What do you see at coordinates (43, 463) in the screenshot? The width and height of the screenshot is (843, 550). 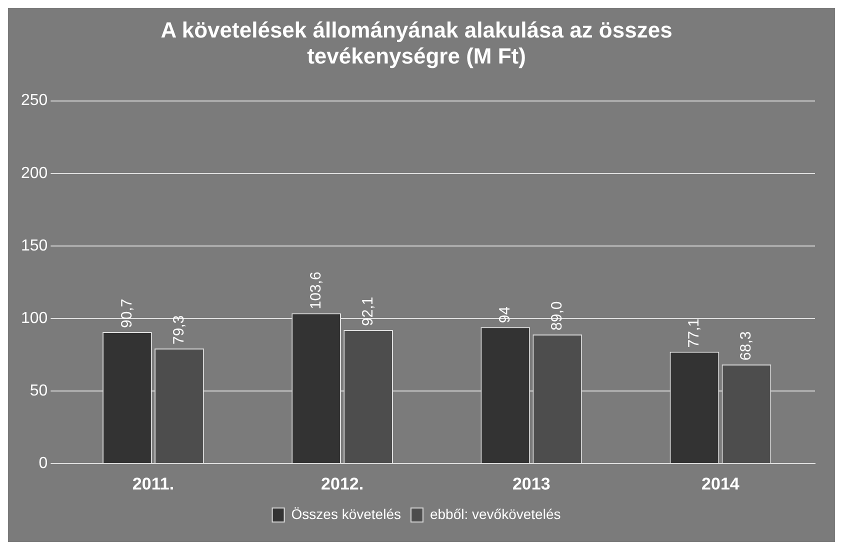 I see `y-tick-label: 0` at bounding box center [43, 463].